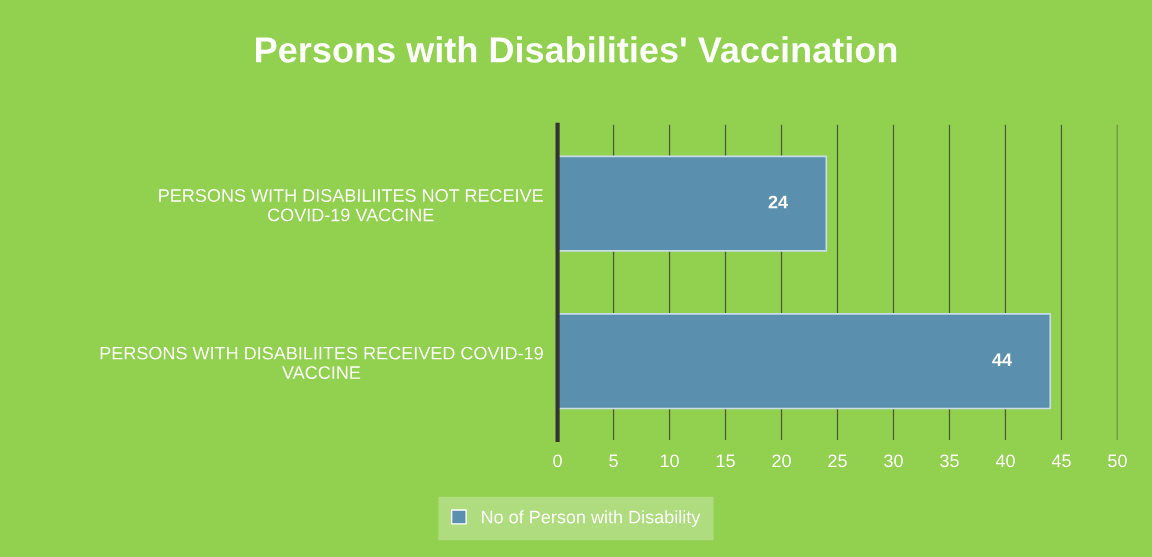 This screenshot has height=557, width=1152. I want to click on x-tick-label: 0, so click(557, 461).